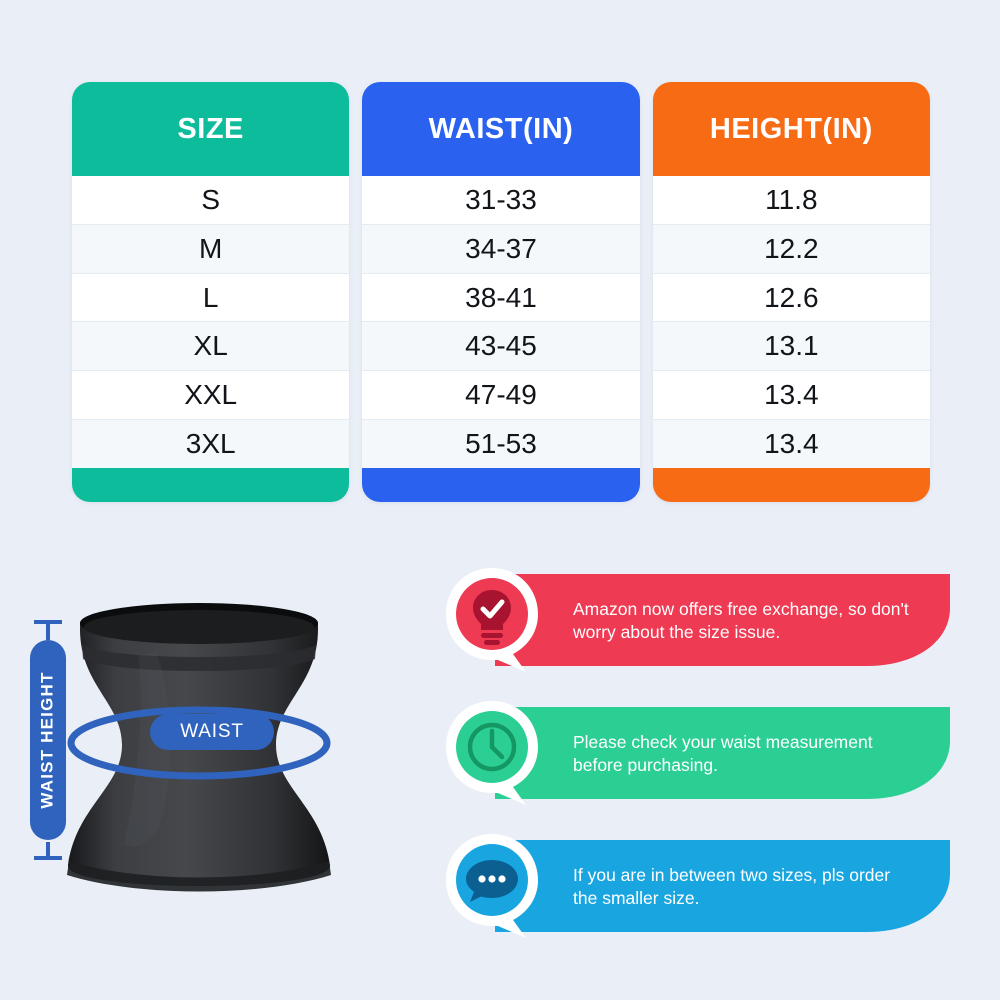 The width and height of the screenshot is (1000, 1000). What do you see at coordinates (147, 750) in the screenshot?
I see `belt-highlight` at bounding box center [147, 750].